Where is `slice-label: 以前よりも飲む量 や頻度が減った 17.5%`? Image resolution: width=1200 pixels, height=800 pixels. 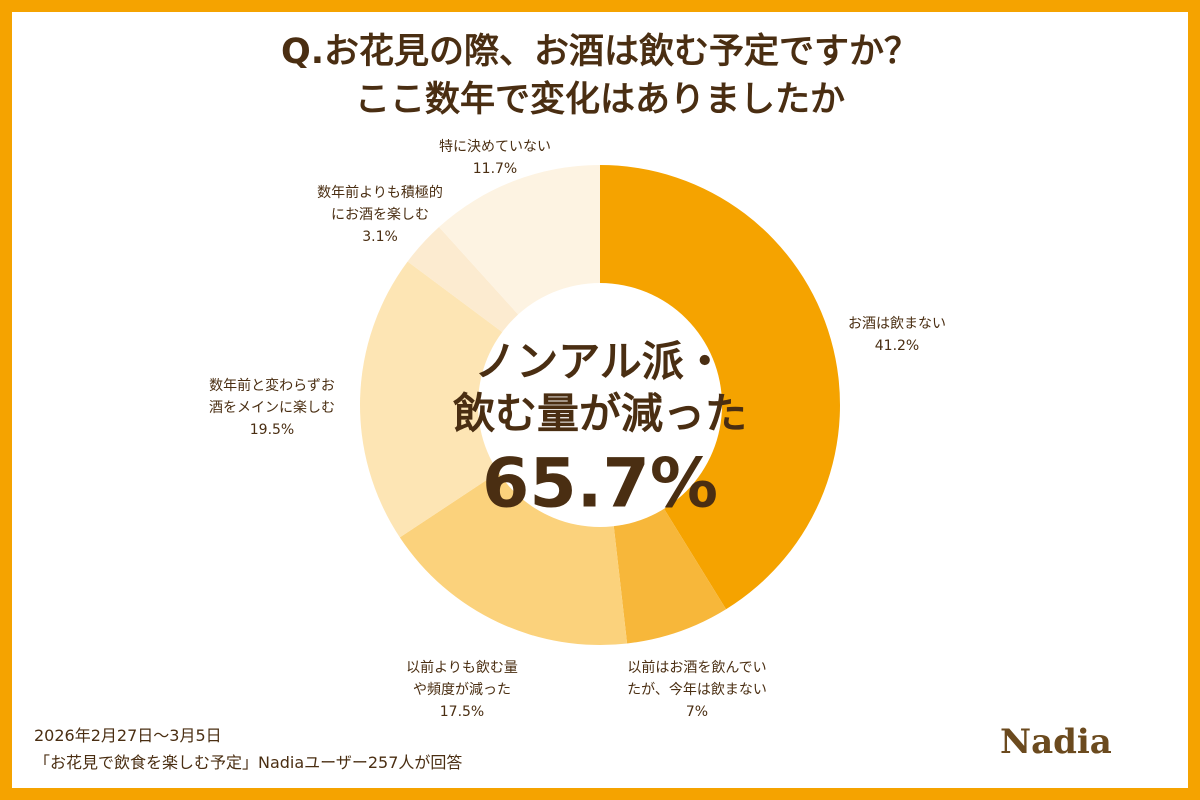 slice-label: 以前よりも飲む量 や頻度が減った 17.5% is located at coordinates (462, 690).